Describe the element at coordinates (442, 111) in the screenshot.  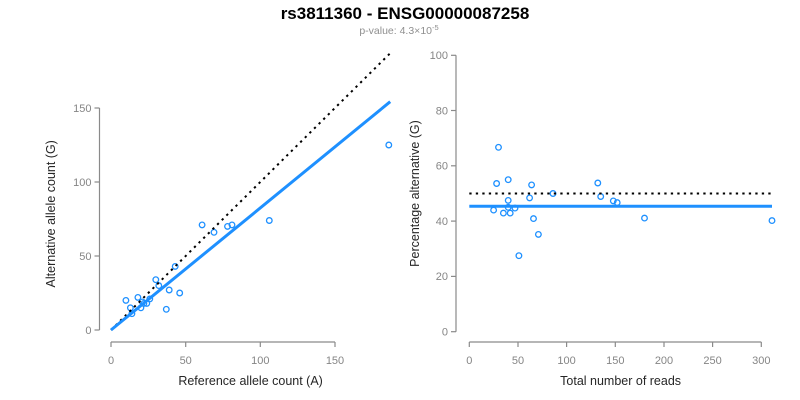
I see `y-tick-label: 80` at that location.